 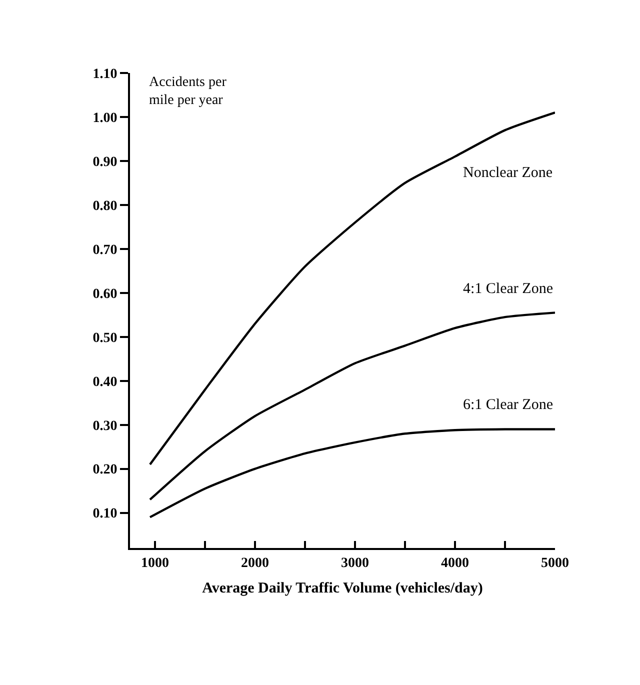 What do you see at coordinates (105, 426) in the screenshot?
I see `y-tick-label: 0.30` at bounding box center [105, 426].